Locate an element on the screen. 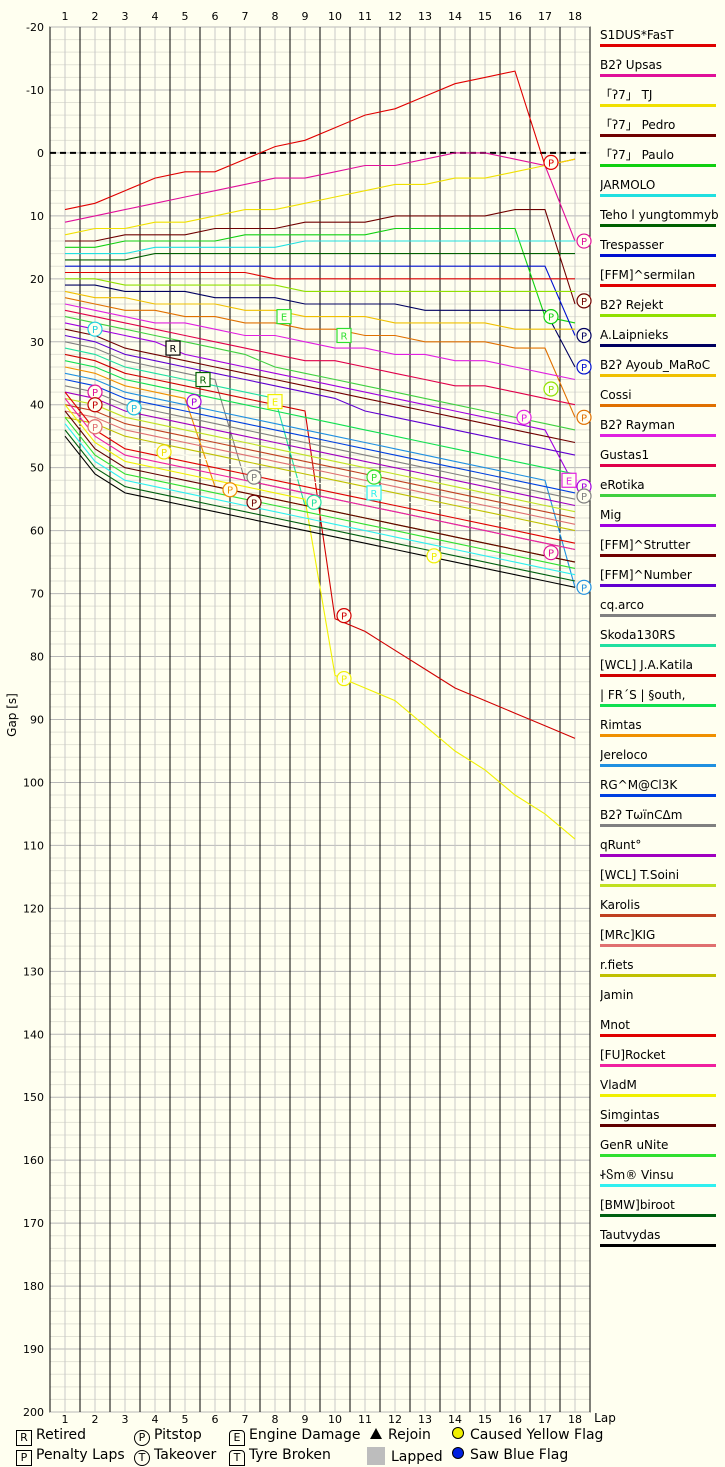 This screenshot has height=1467, width=725. legend-driver-name: [BMW]biroot is located at coordinates (637, 1205).